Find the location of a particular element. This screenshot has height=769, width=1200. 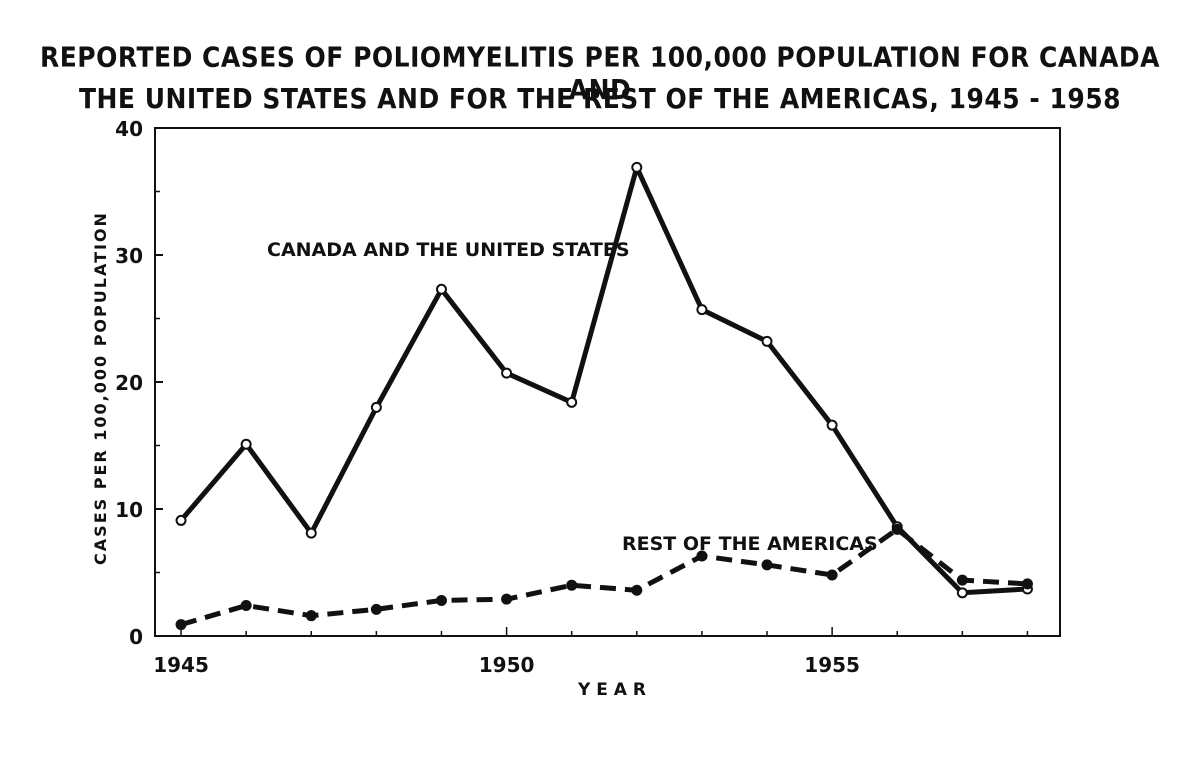

y-tick-label: 40 is located at coordinates (129, 129).